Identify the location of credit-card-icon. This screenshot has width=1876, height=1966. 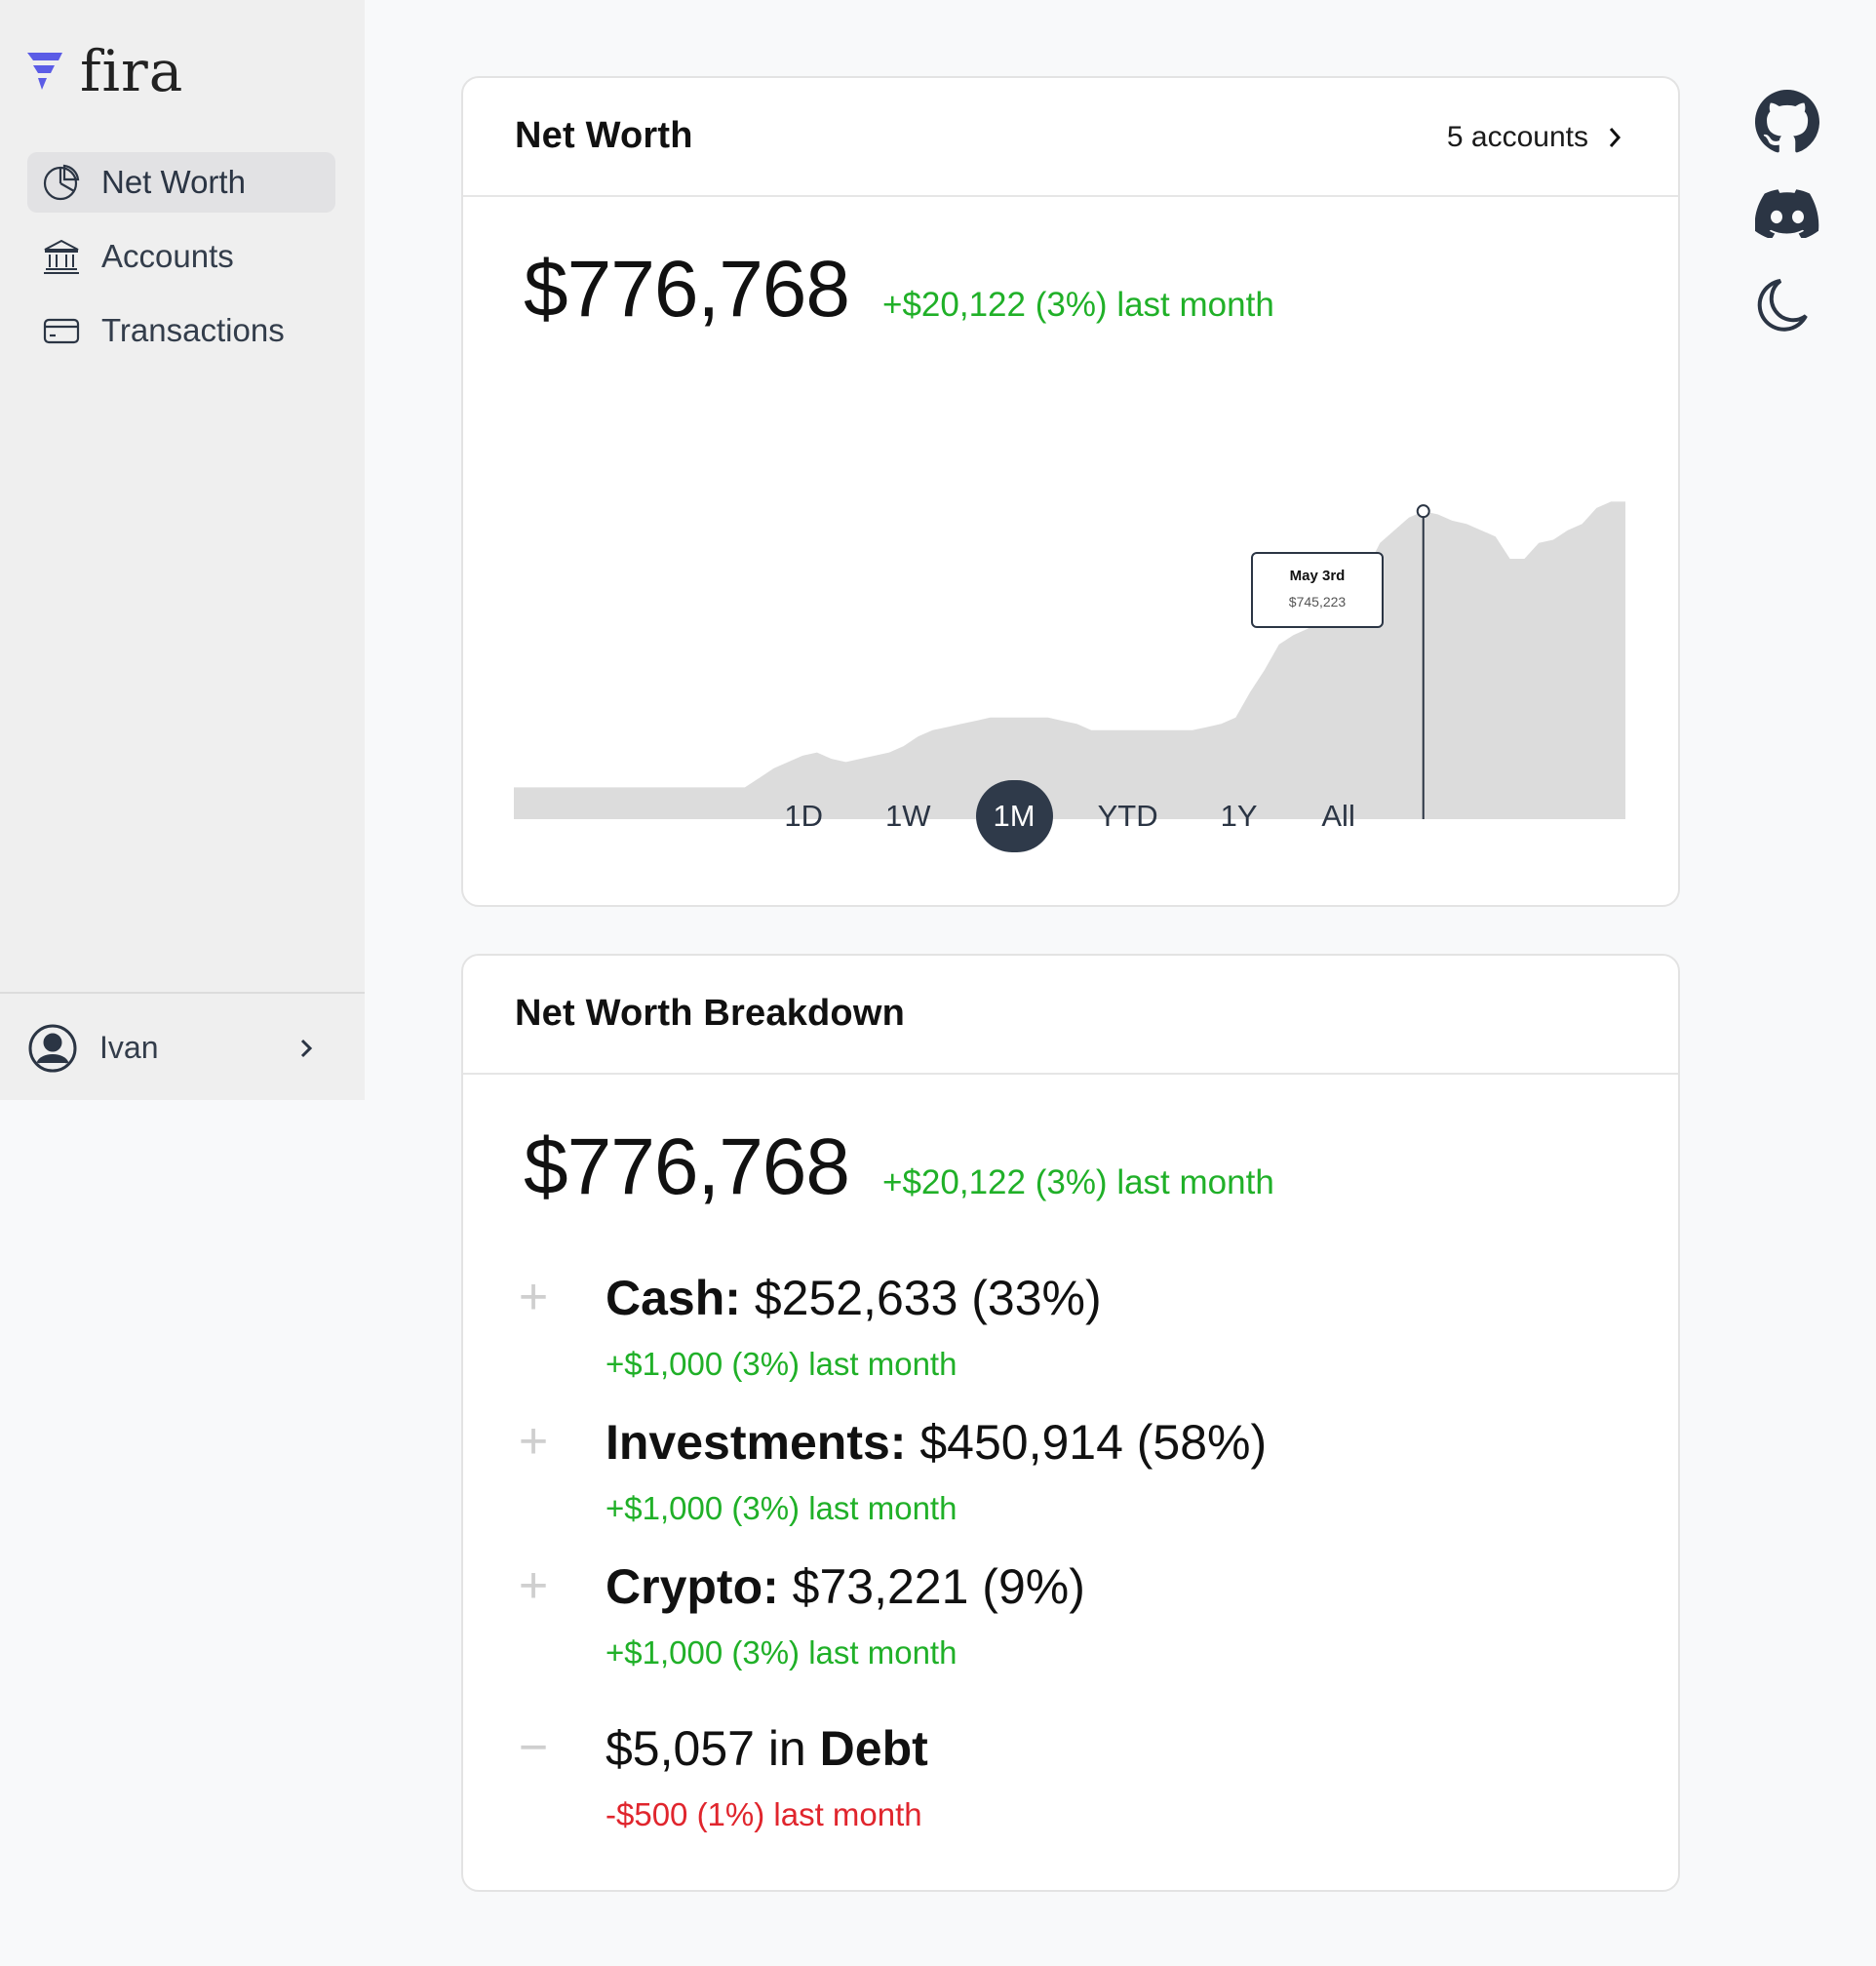
(61, 330).